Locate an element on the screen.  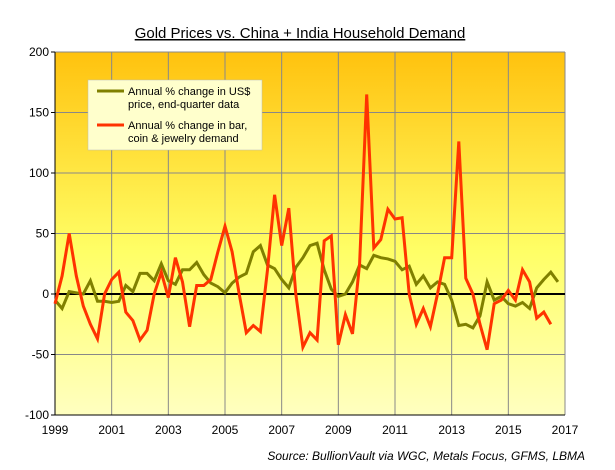
x-tick-label: 2009 is located at coordinates (338, 430).